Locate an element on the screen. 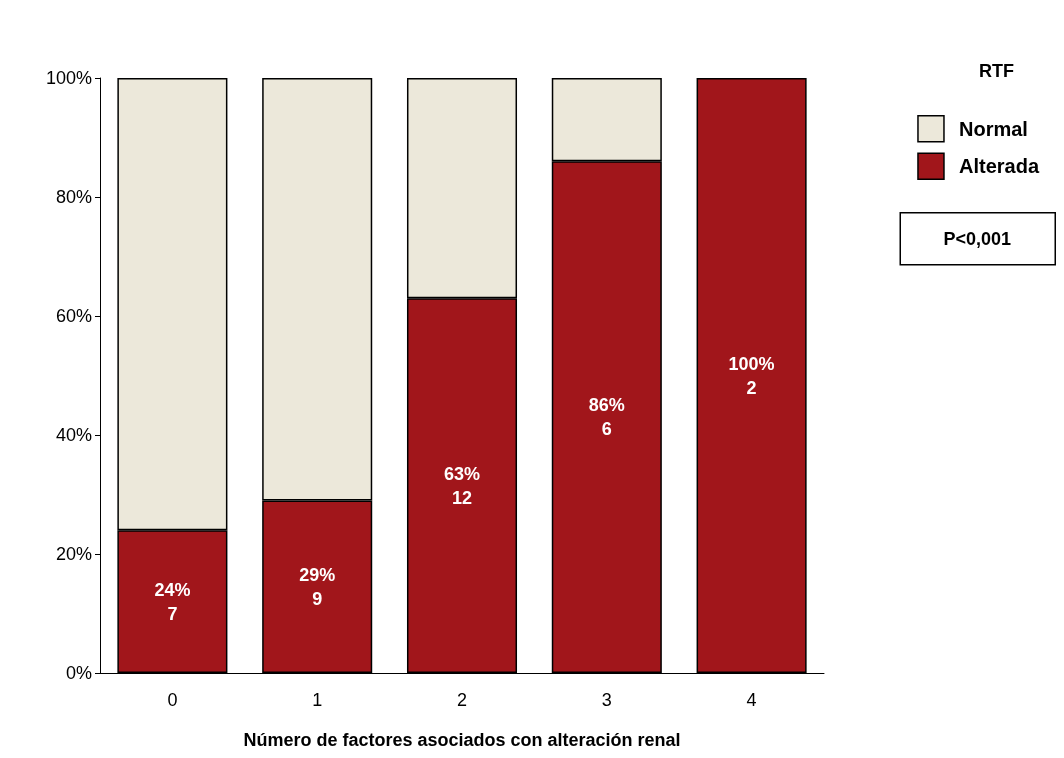 The width and height of the screenshot is (1064, 758). y-tick-label: 60% is located at coordinates (73, 316).